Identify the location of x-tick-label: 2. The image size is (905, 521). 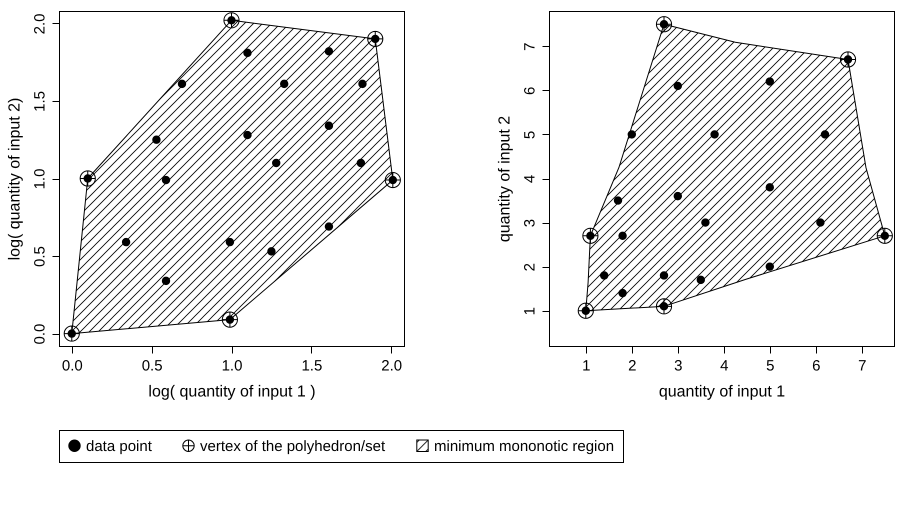
(632, 366).